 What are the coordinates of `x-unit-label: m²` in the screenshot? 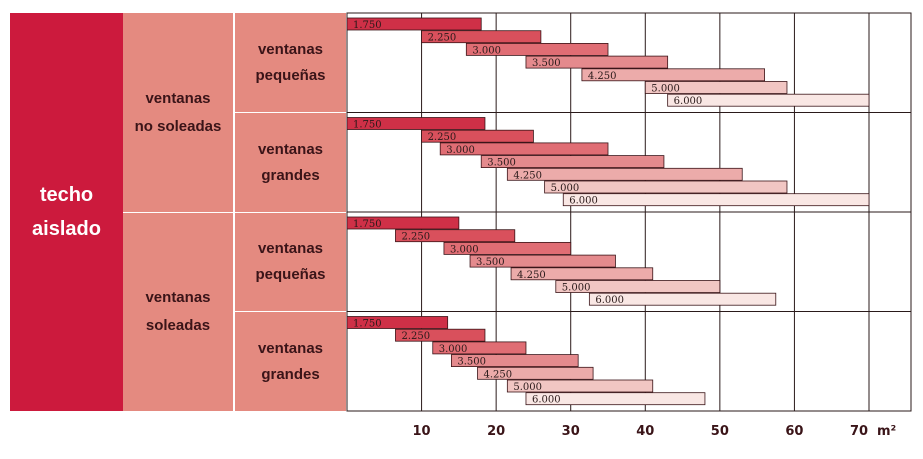 It's located at (886, 431).